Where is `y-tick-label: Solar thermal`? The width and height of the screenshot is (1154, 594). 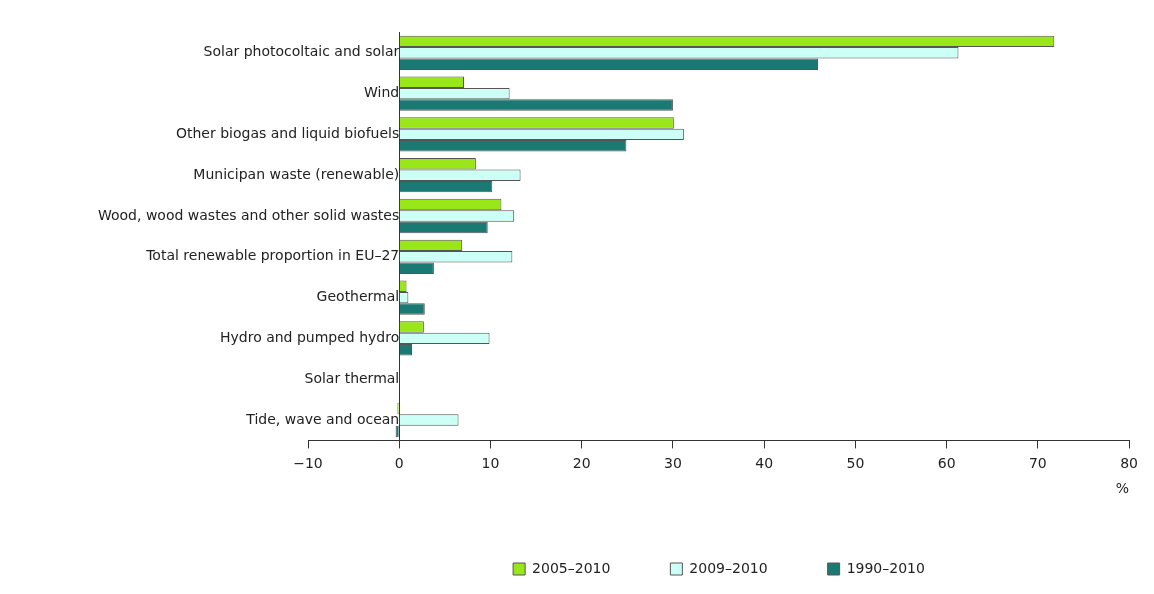
y-tick-label: Solar thermal is located at coordinates (352, 377).